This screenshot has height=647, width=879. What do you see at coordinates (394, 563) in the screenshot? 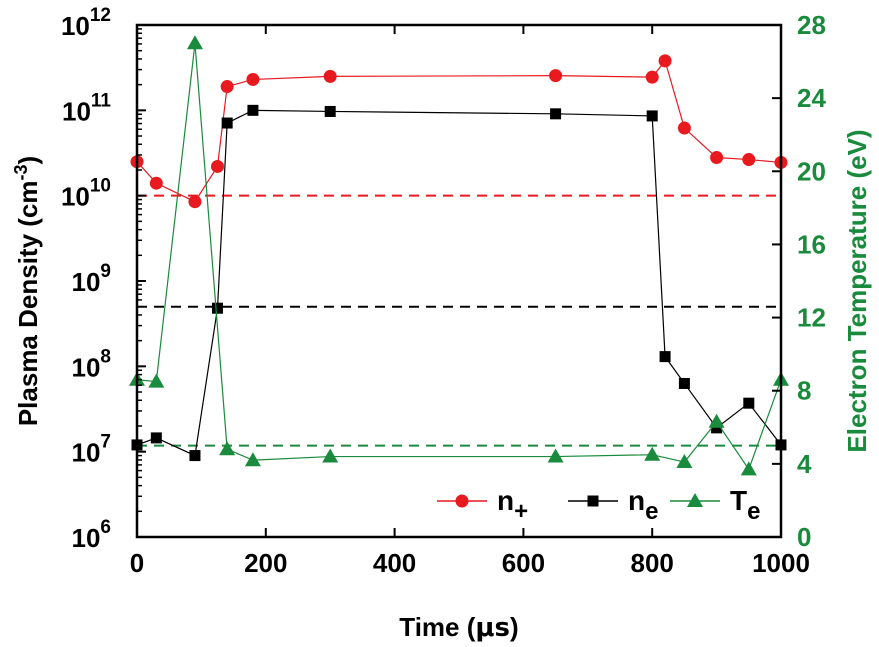
I see `x-tick-label: 400` at bounding box center [394, 563].